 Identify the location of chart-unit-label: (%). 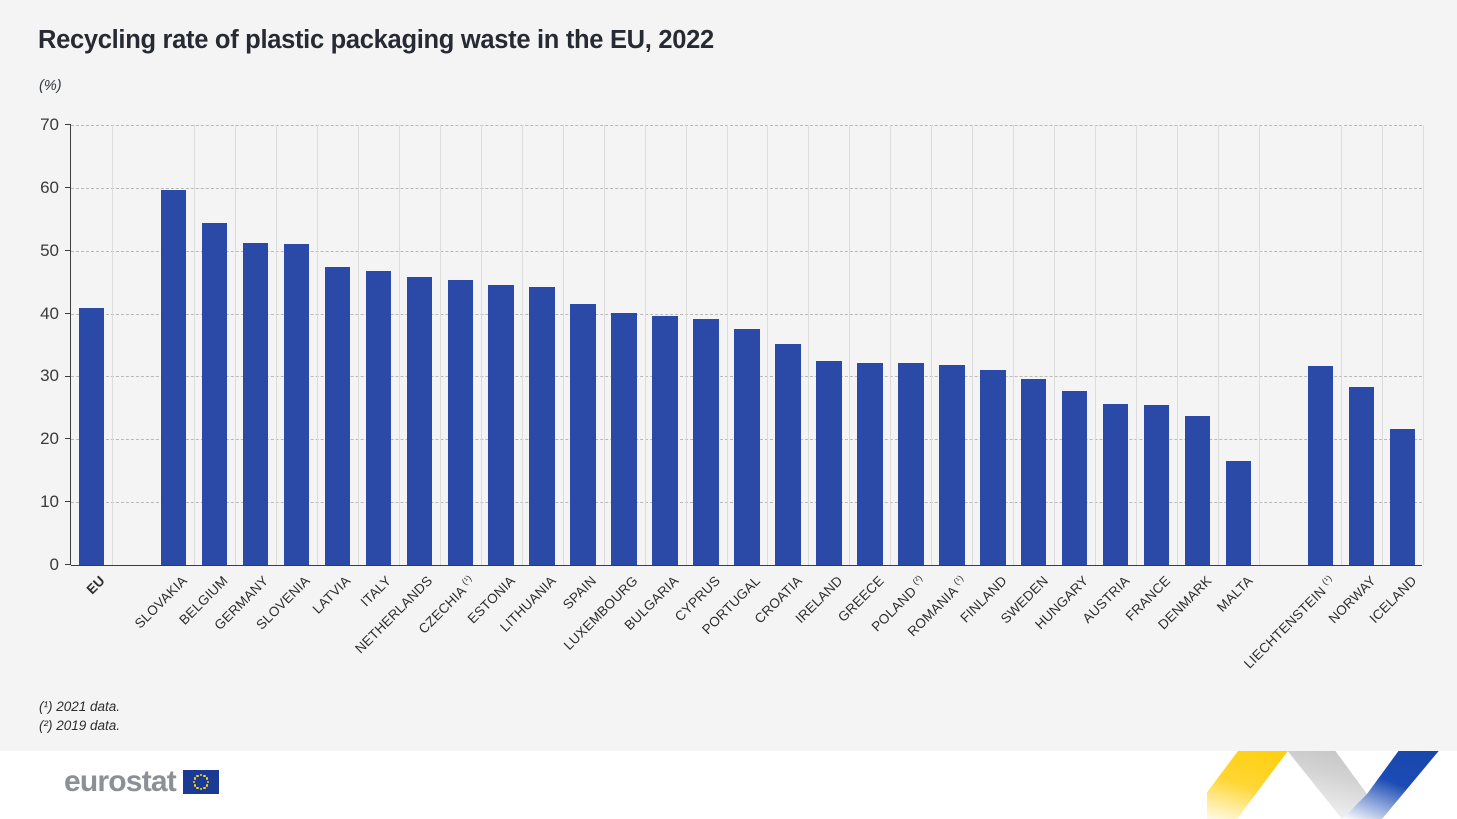
(50, 86).